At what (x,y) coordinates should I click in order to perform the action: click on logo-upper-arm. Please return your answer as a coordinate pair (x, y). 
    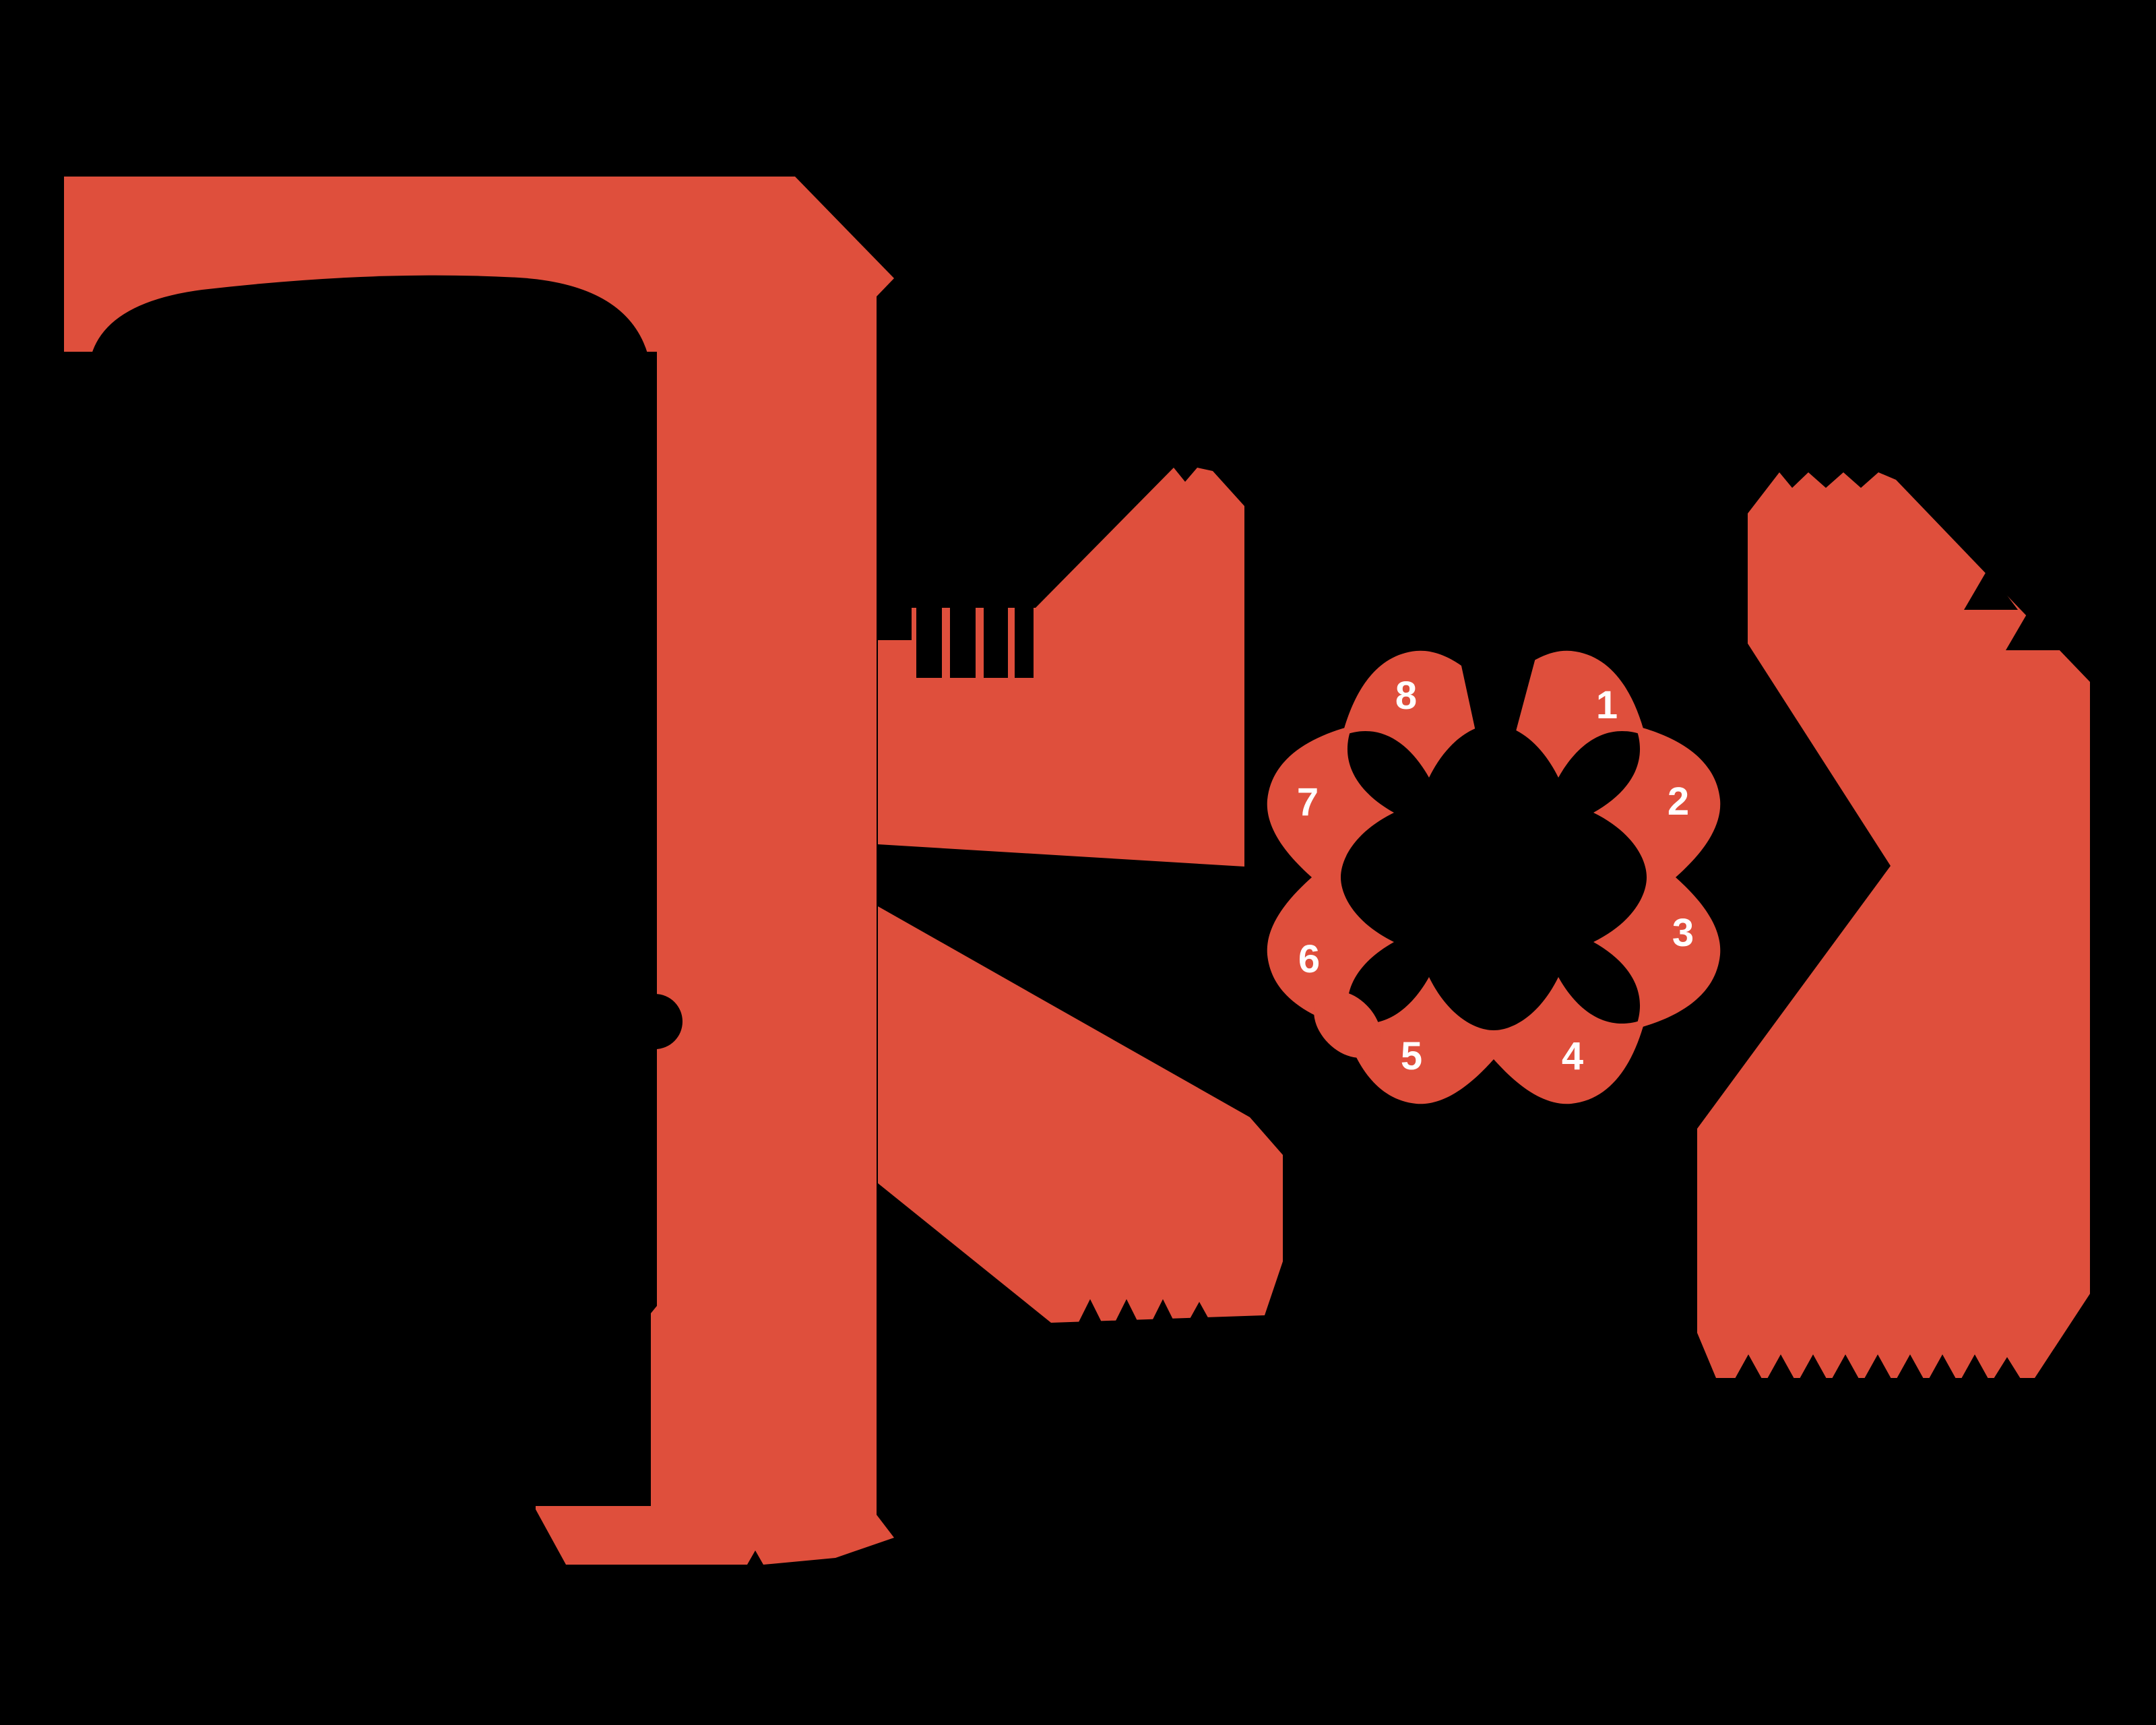
    Looking at the image, I should click on (1061, 667).